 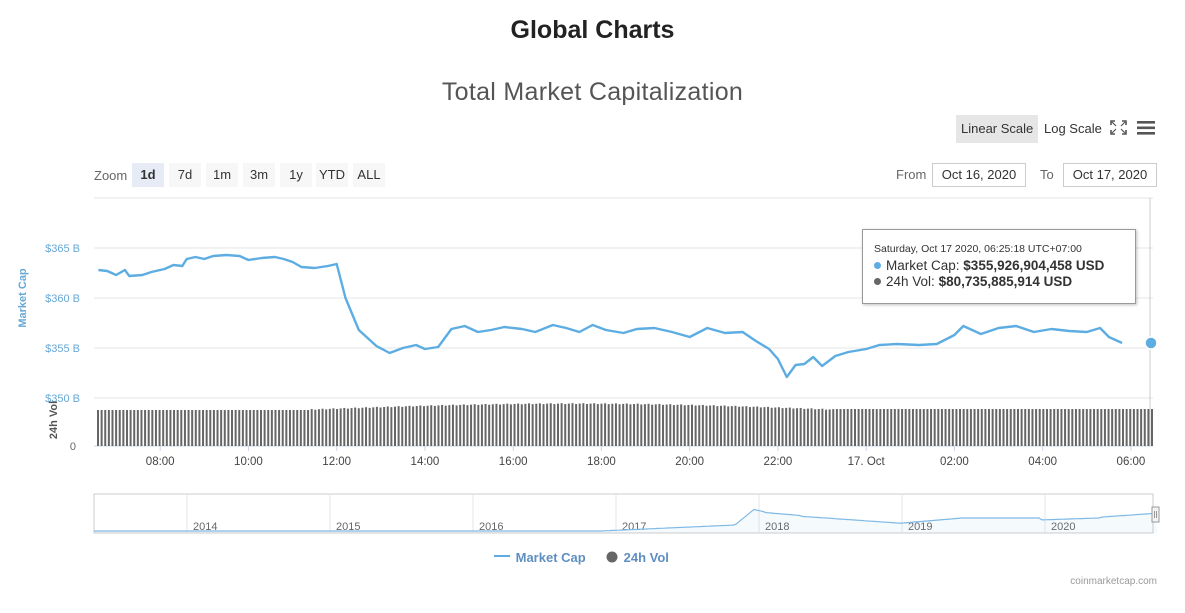 What do you see at coordinates (601, 462) in the screenshot?
I see `x-tick-label: 18:00` at bounding box center [601, 462].